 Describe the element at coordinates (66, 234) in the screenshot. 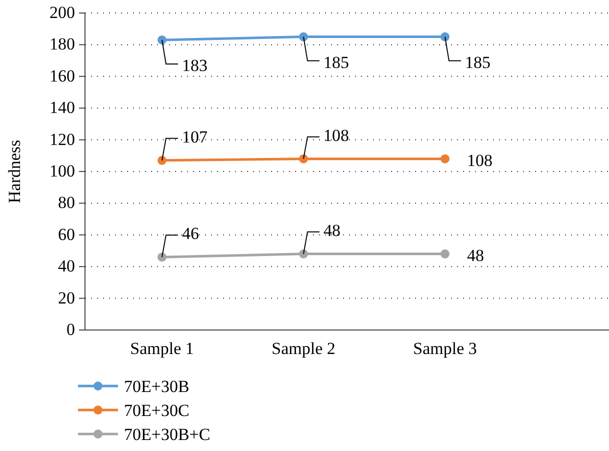

I see `y-tick-label: 60` at that location.